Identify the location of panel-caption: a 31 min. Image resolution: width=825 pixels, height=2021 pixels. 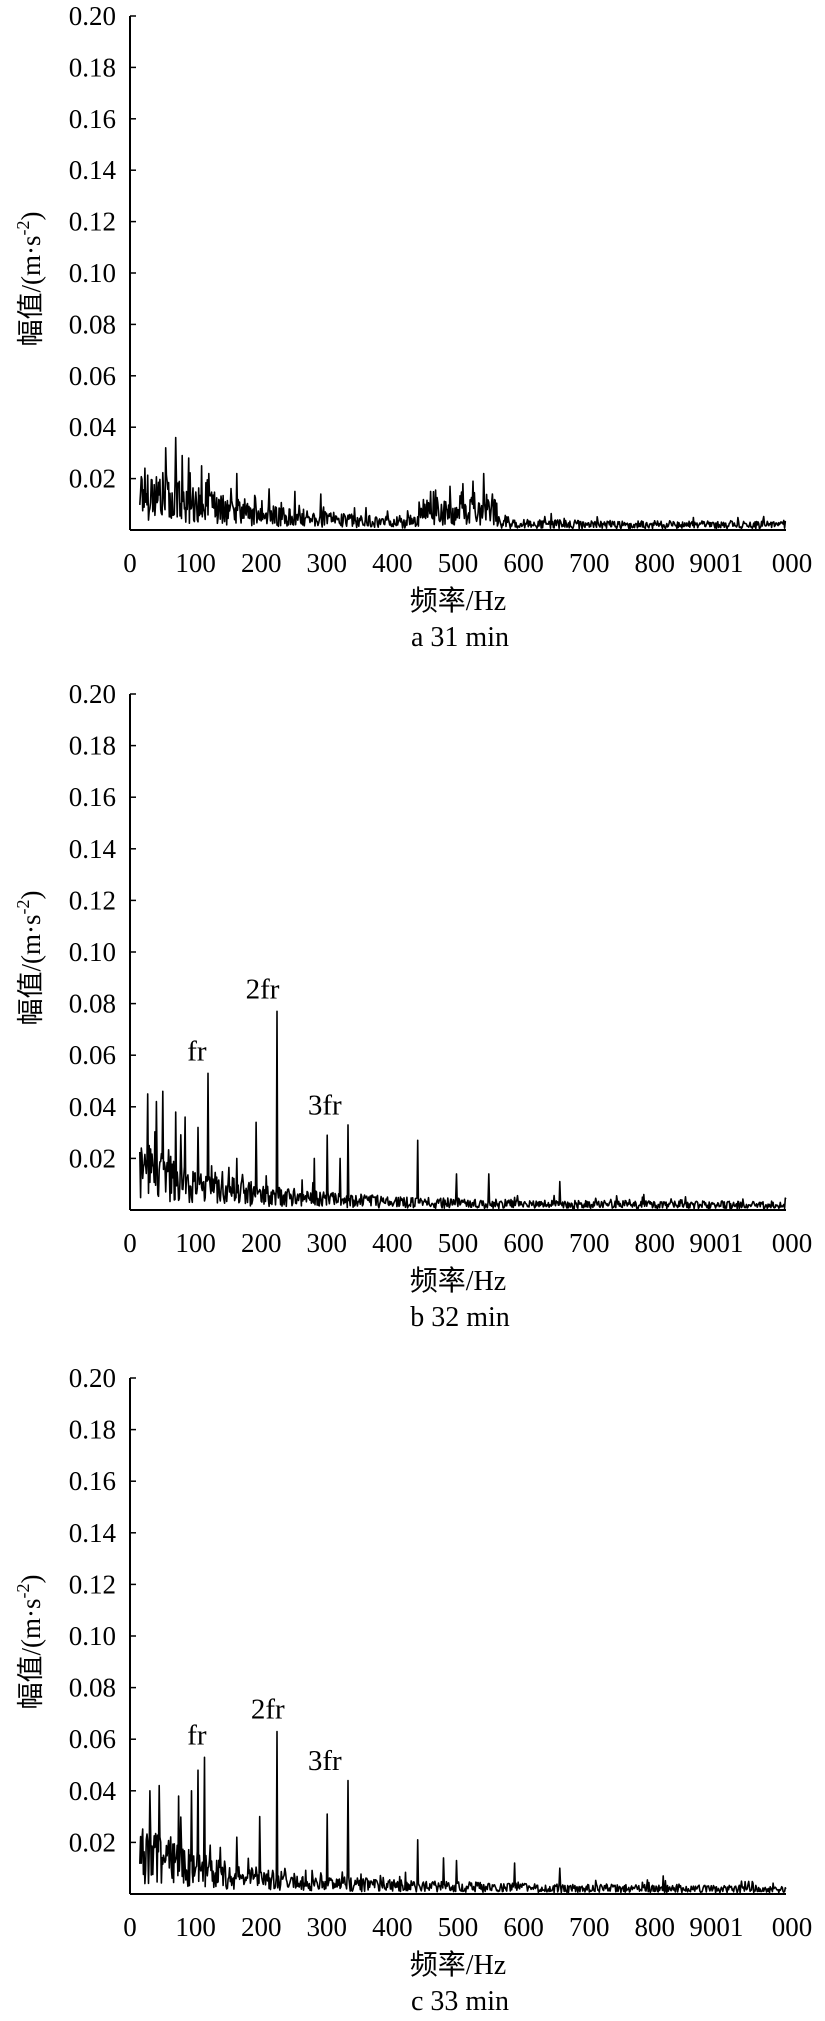
(460, 637).